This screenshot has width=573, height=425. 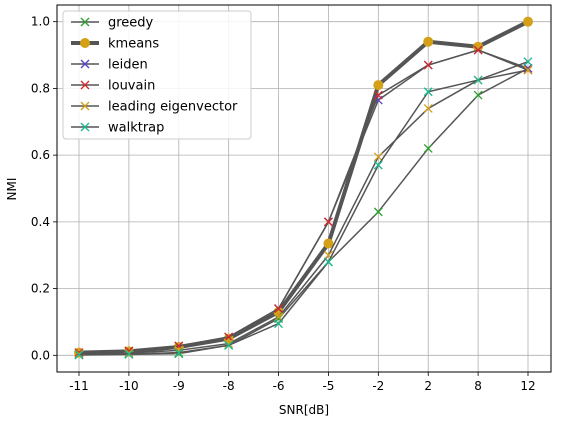 I want to click on legend-entry: greedy, so click(x=112, y=23).